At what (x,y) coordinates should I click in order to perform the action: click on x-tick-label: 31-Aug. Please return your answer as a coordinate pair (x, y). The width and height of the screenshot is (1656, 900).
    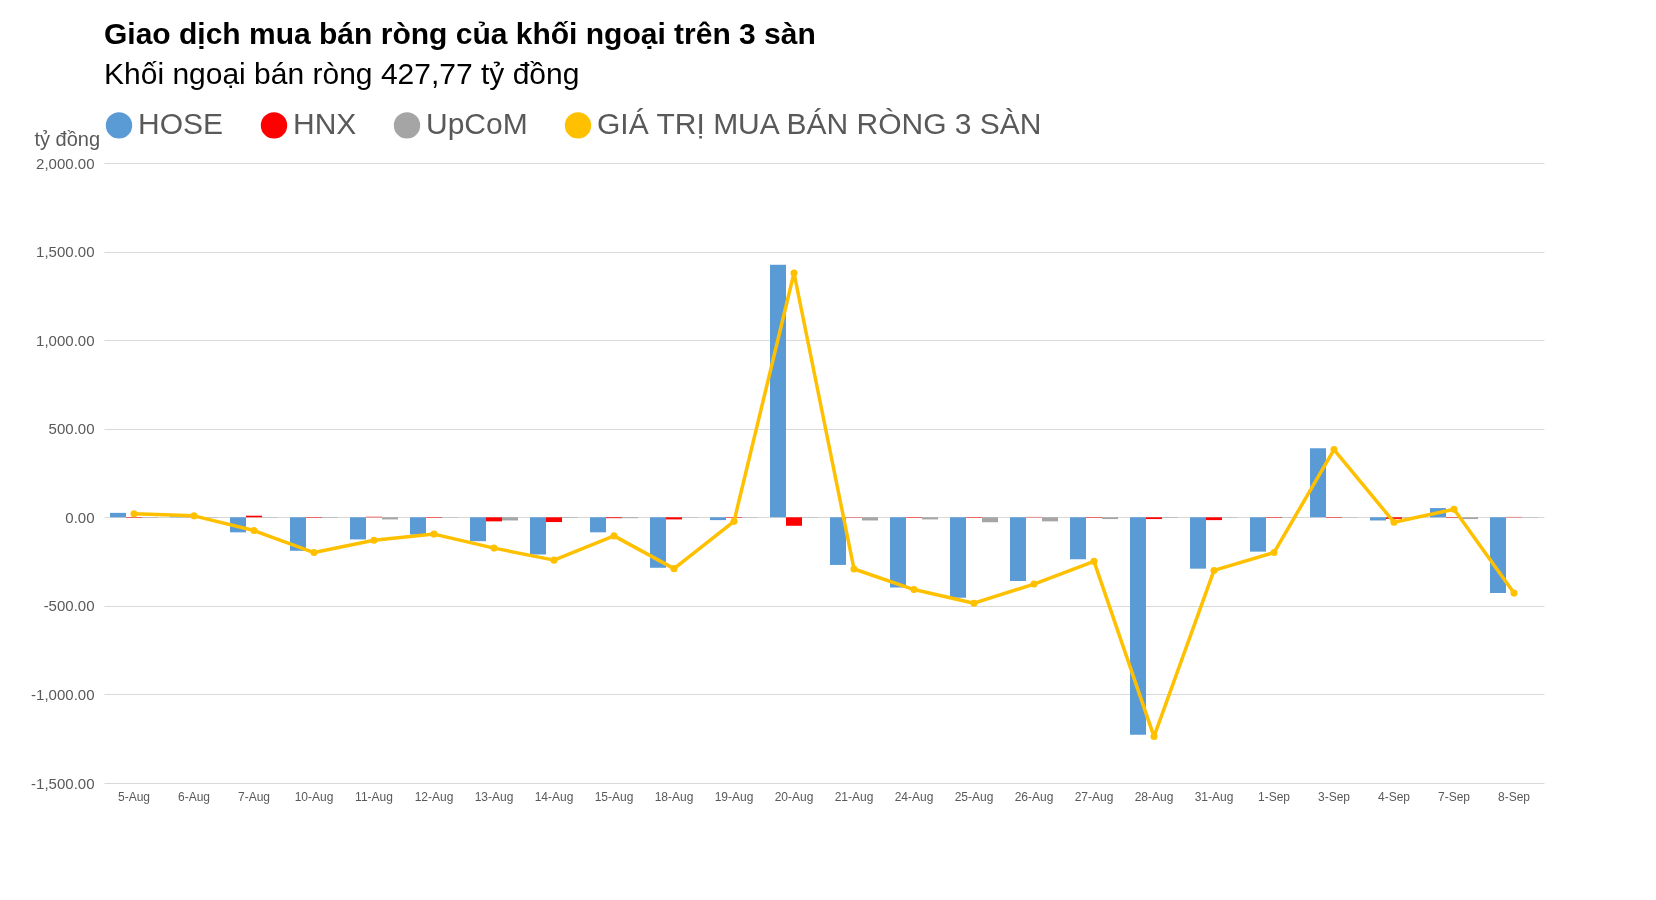
    Looking at the image, I should click on (1214, 796).